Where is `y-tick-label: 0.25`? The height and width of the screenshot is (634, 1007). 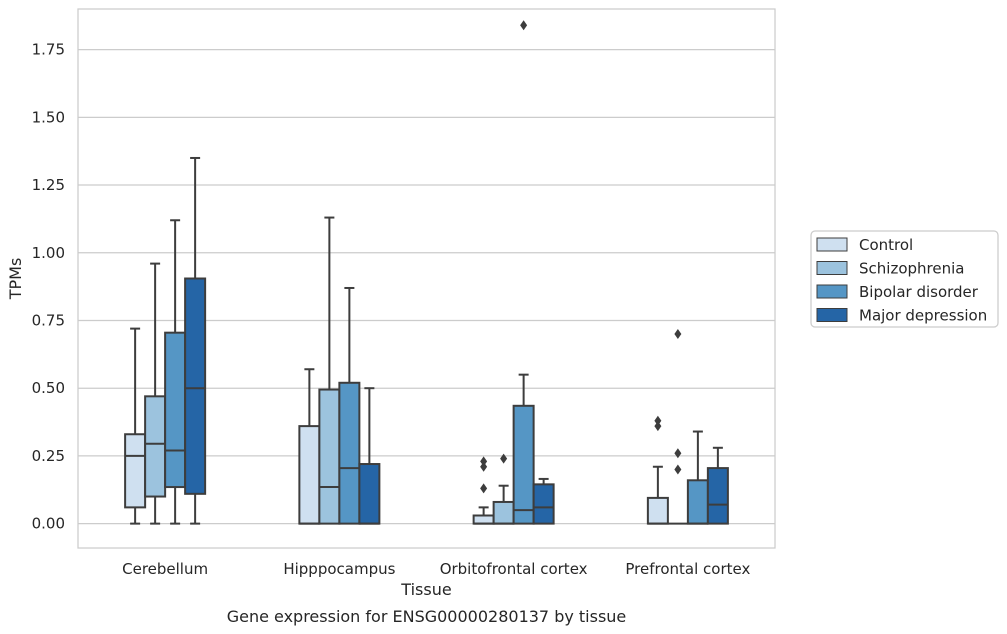
y-tick-label: 0.25 is located at coordinates (48, 456).